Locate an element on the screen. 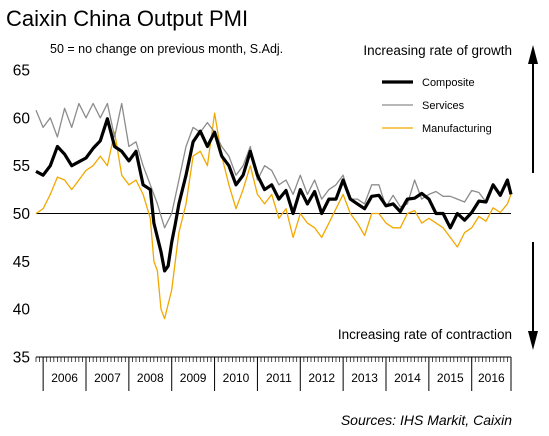 This screenshot has width=549, height=436. y-tick-label: 40 is located at coordinates (22, 310).